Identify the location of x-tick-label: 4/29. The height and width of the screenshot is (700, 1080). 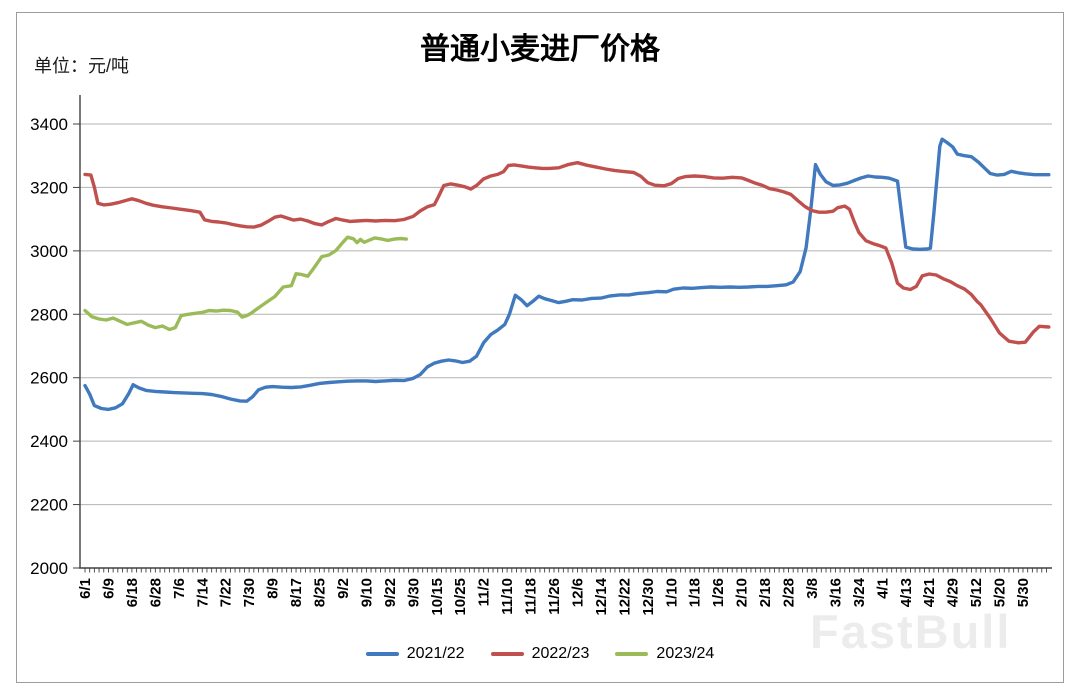
(953, 592).